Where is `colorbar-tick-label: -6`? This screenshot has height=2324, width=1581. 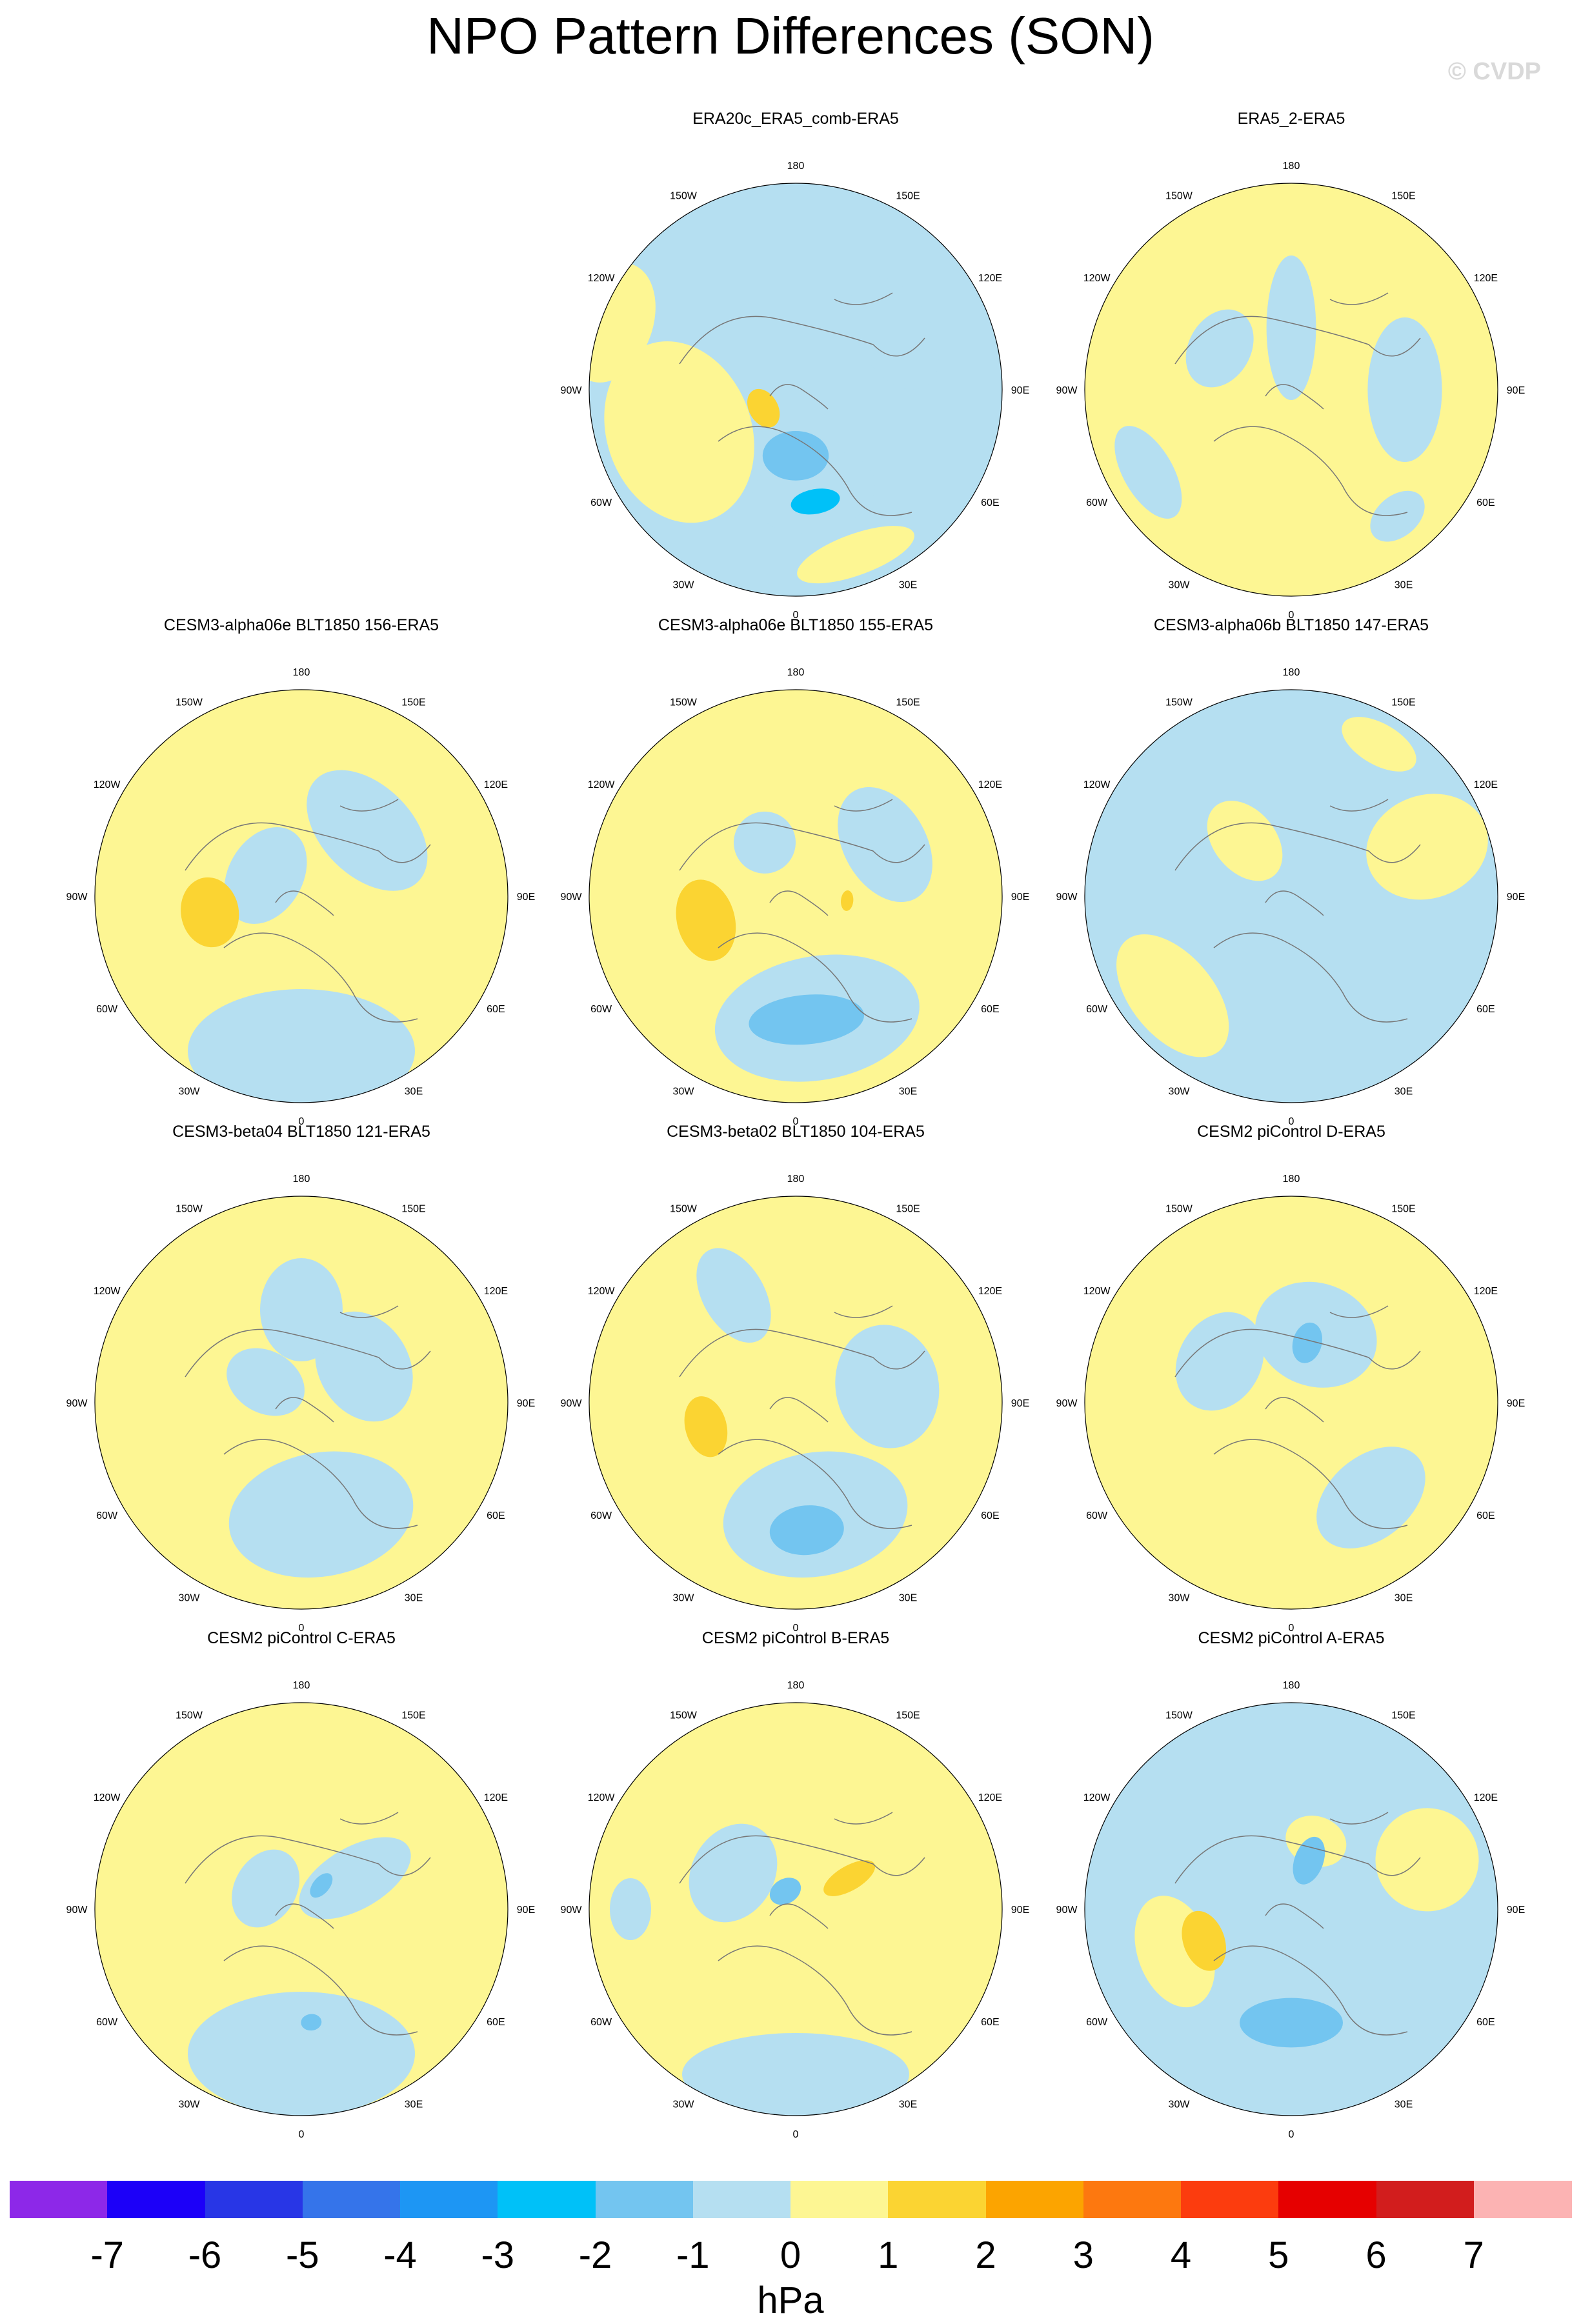
colorbar-tick-label: -6 is located at coordinates (205, 2255).